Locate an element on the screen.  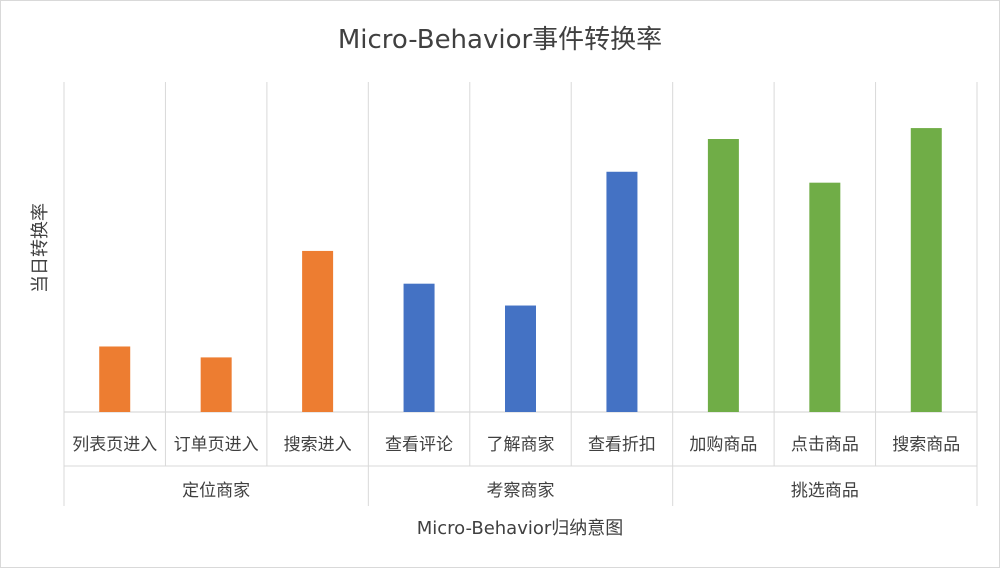
category-label: 加购商品 is located at coordinates (723, 445).